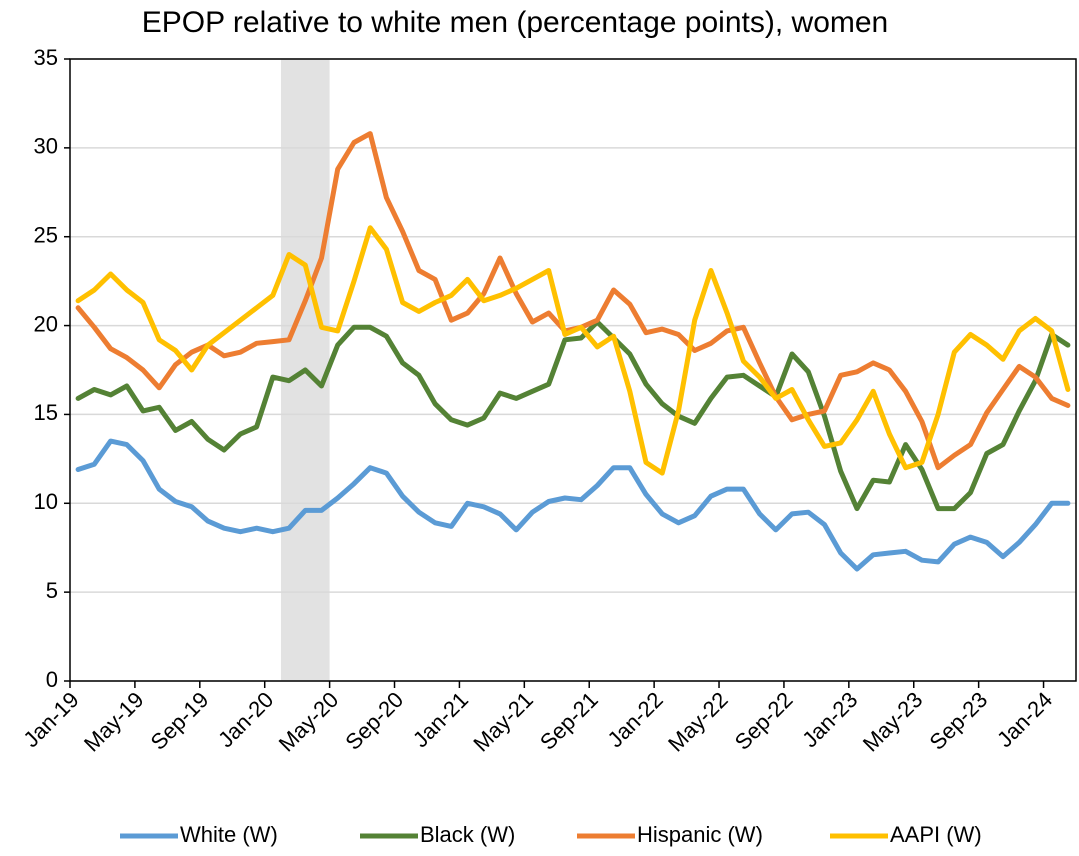 This screenshot has width=1079, height=856. What do you see at coordinates (46, 323) in the screenshot?
I see `y-tick-label: 20` at bounding box center [46, 323].